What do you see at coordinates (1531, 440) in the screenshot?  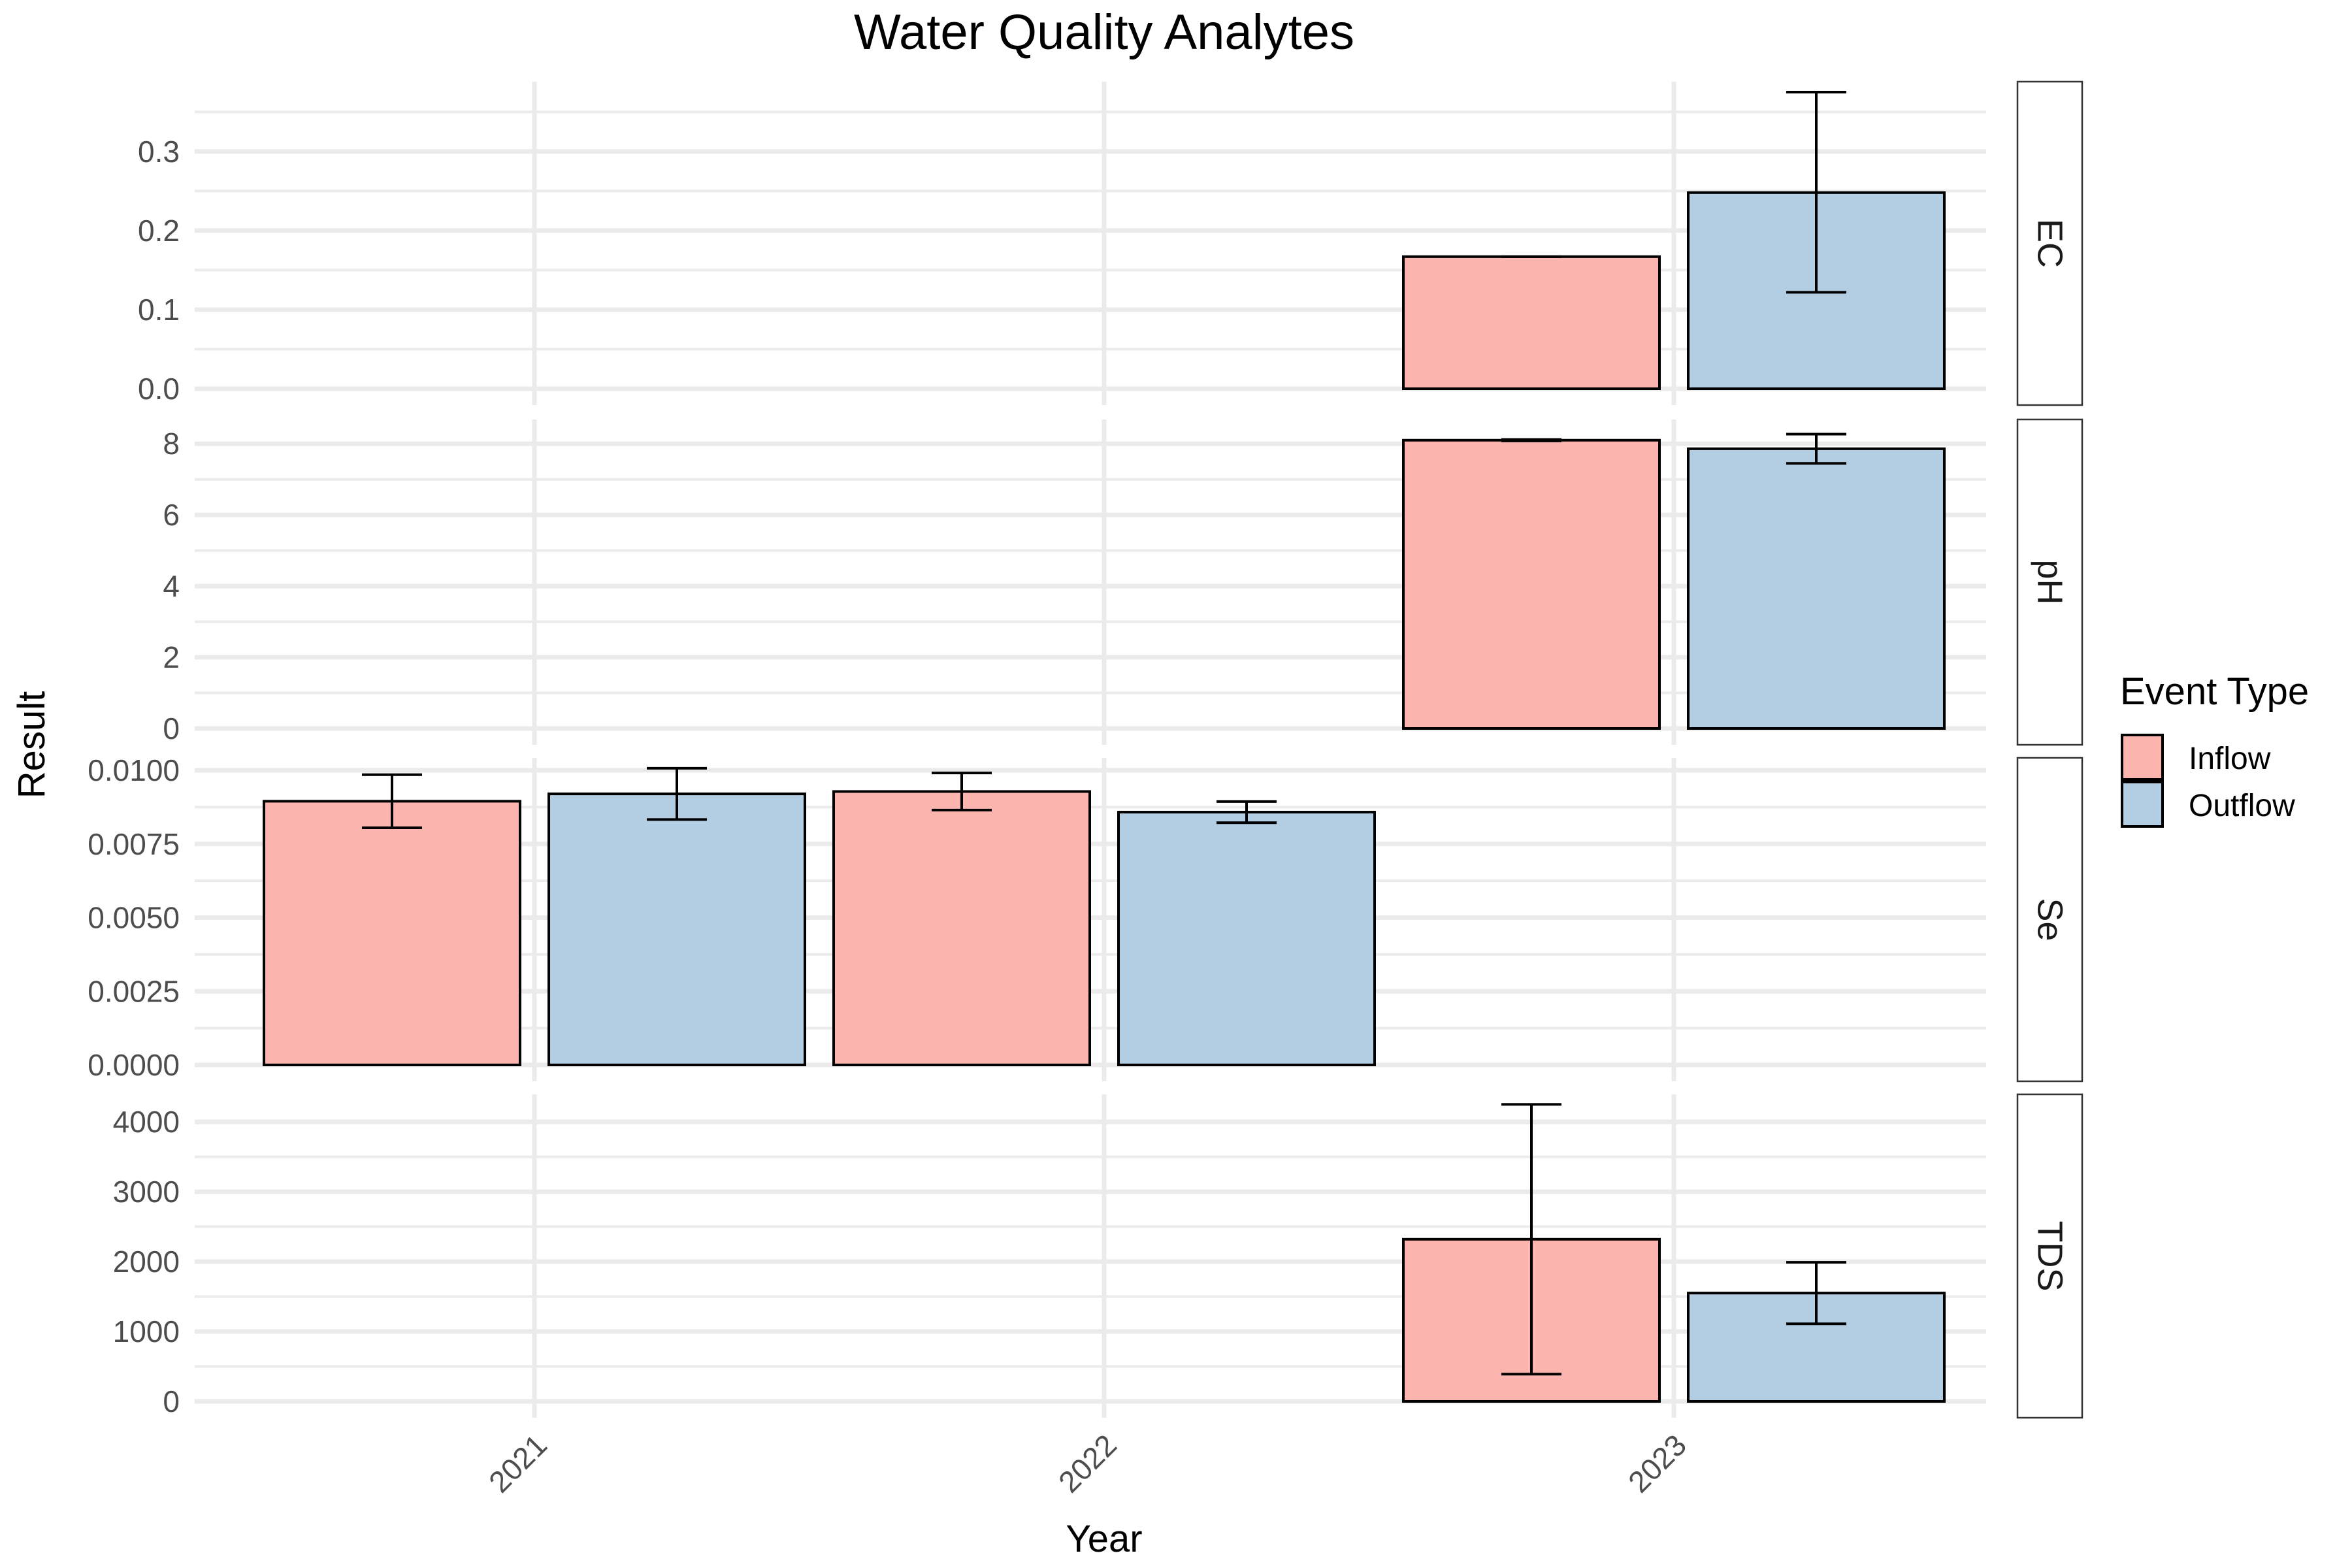 I see `error-bar-ph-inflow-2023` at bounding box center [1531, 440].